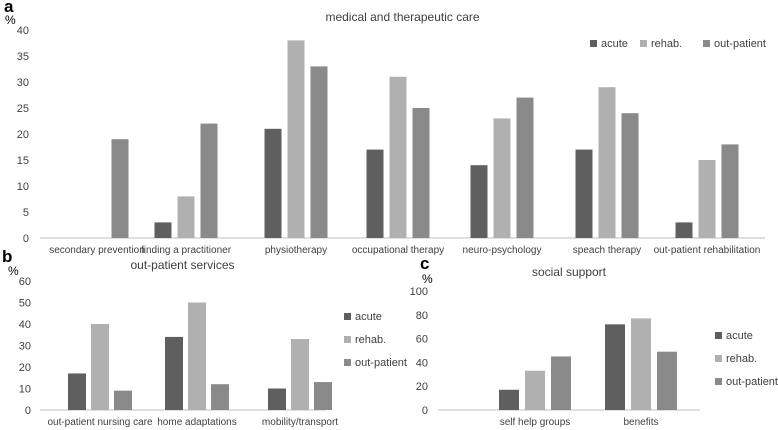 The width and height of the screenshot is (778, 430). Describe the element at coordinates (7, 256) in the screenshot. I see `panel-letter: b` at that location.